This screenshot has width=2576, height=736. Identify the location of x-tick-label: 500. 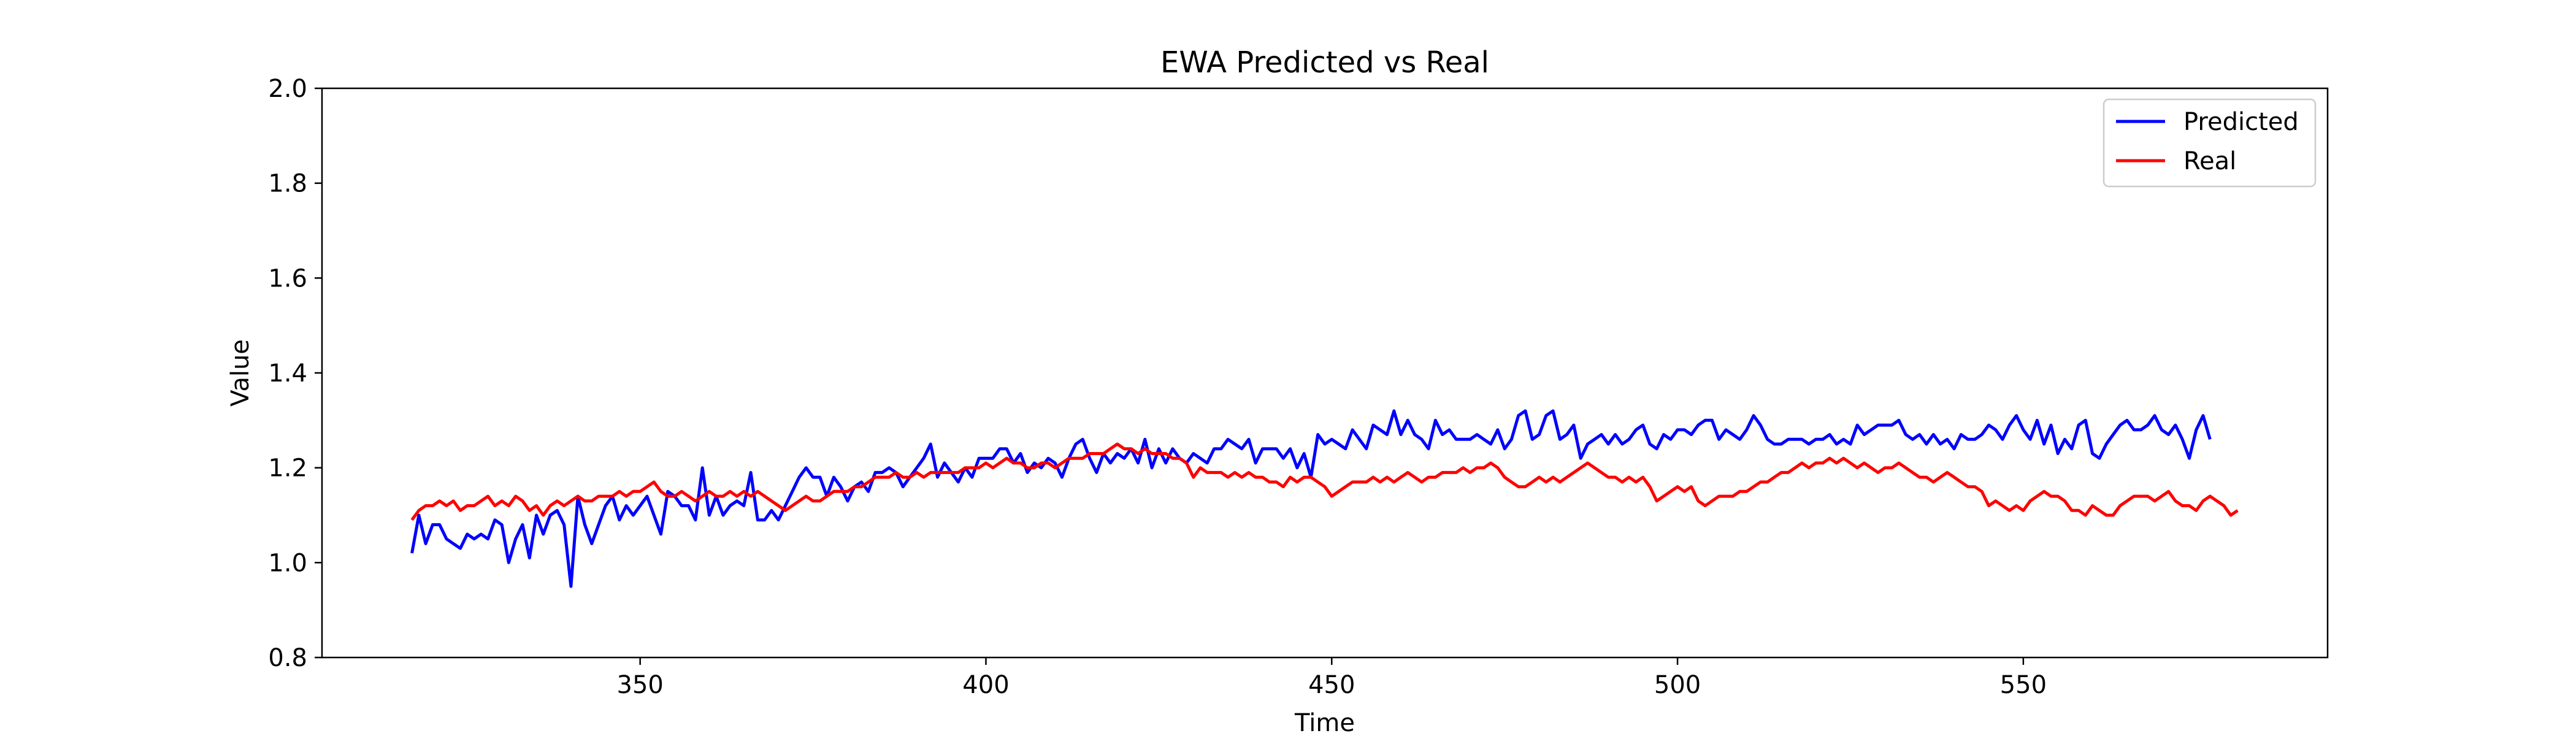
(1677, 685).